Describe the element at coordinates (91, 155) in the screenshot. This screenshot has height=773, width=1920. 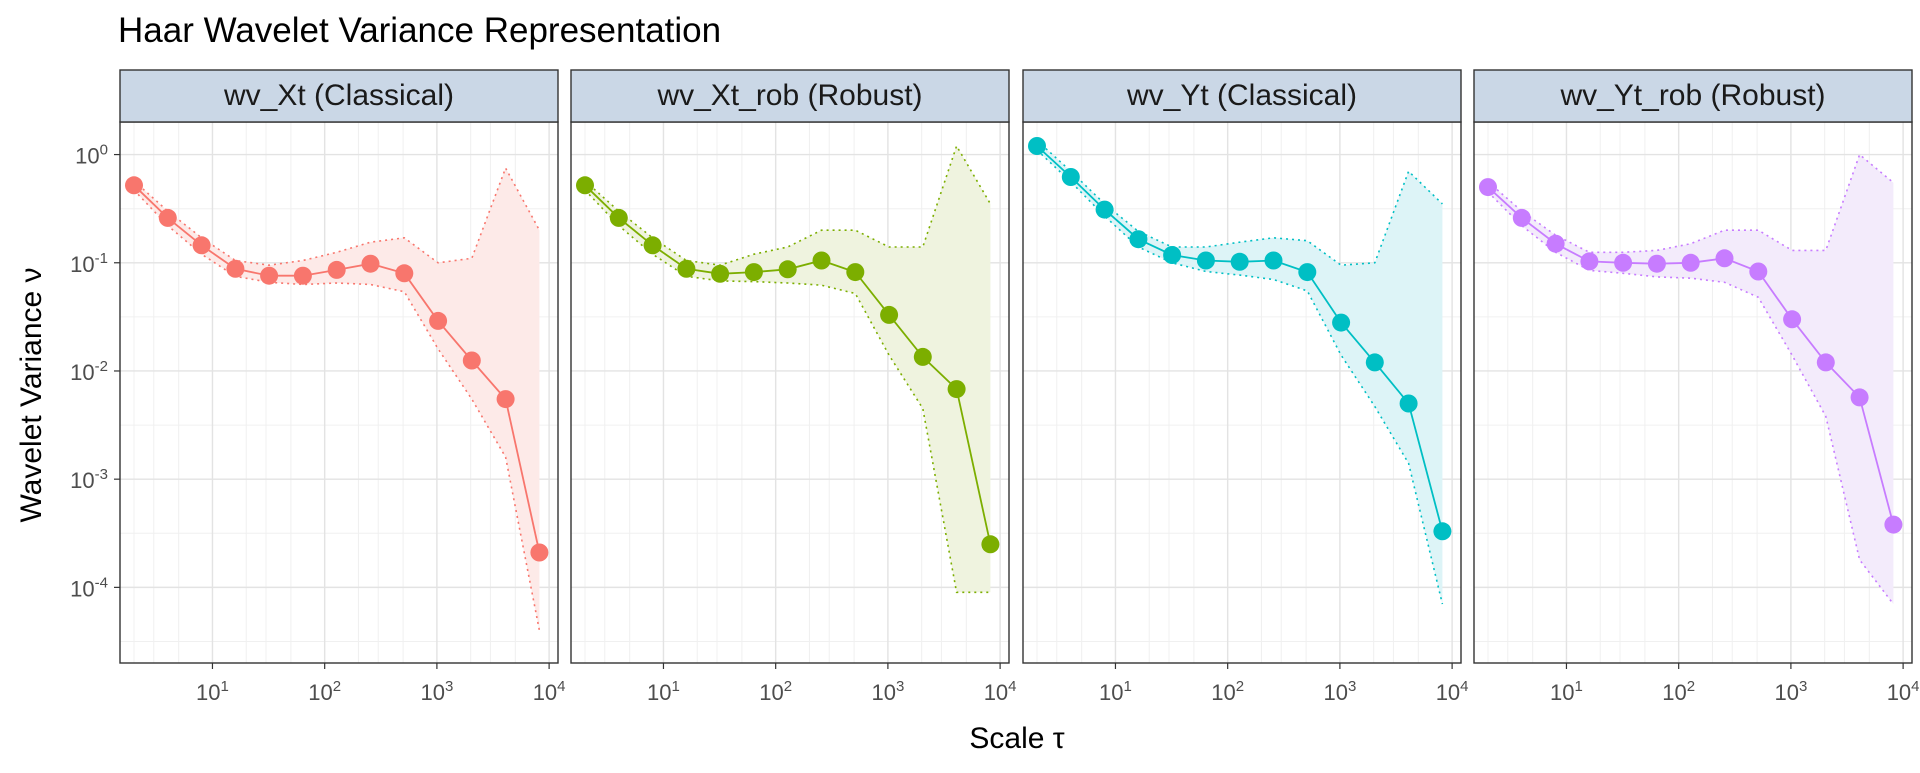
I see `y-tick-label: 10⁰` at that location.